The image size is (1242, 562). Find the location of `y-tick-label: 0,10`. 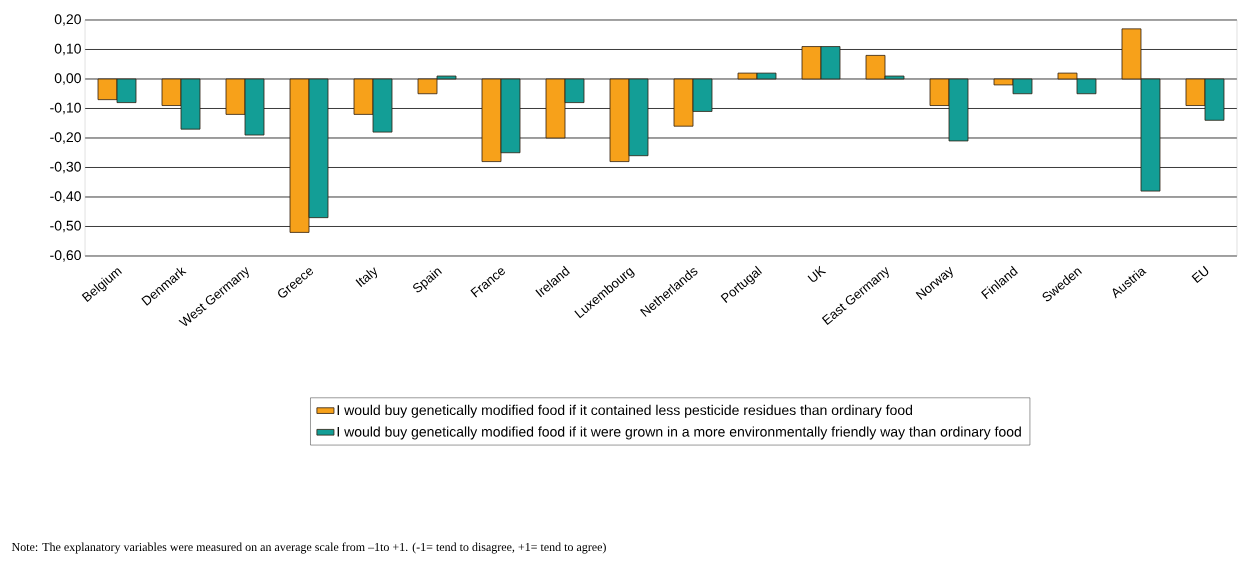

y-tick-label: 0,10 is located at coordinates (67, 49).